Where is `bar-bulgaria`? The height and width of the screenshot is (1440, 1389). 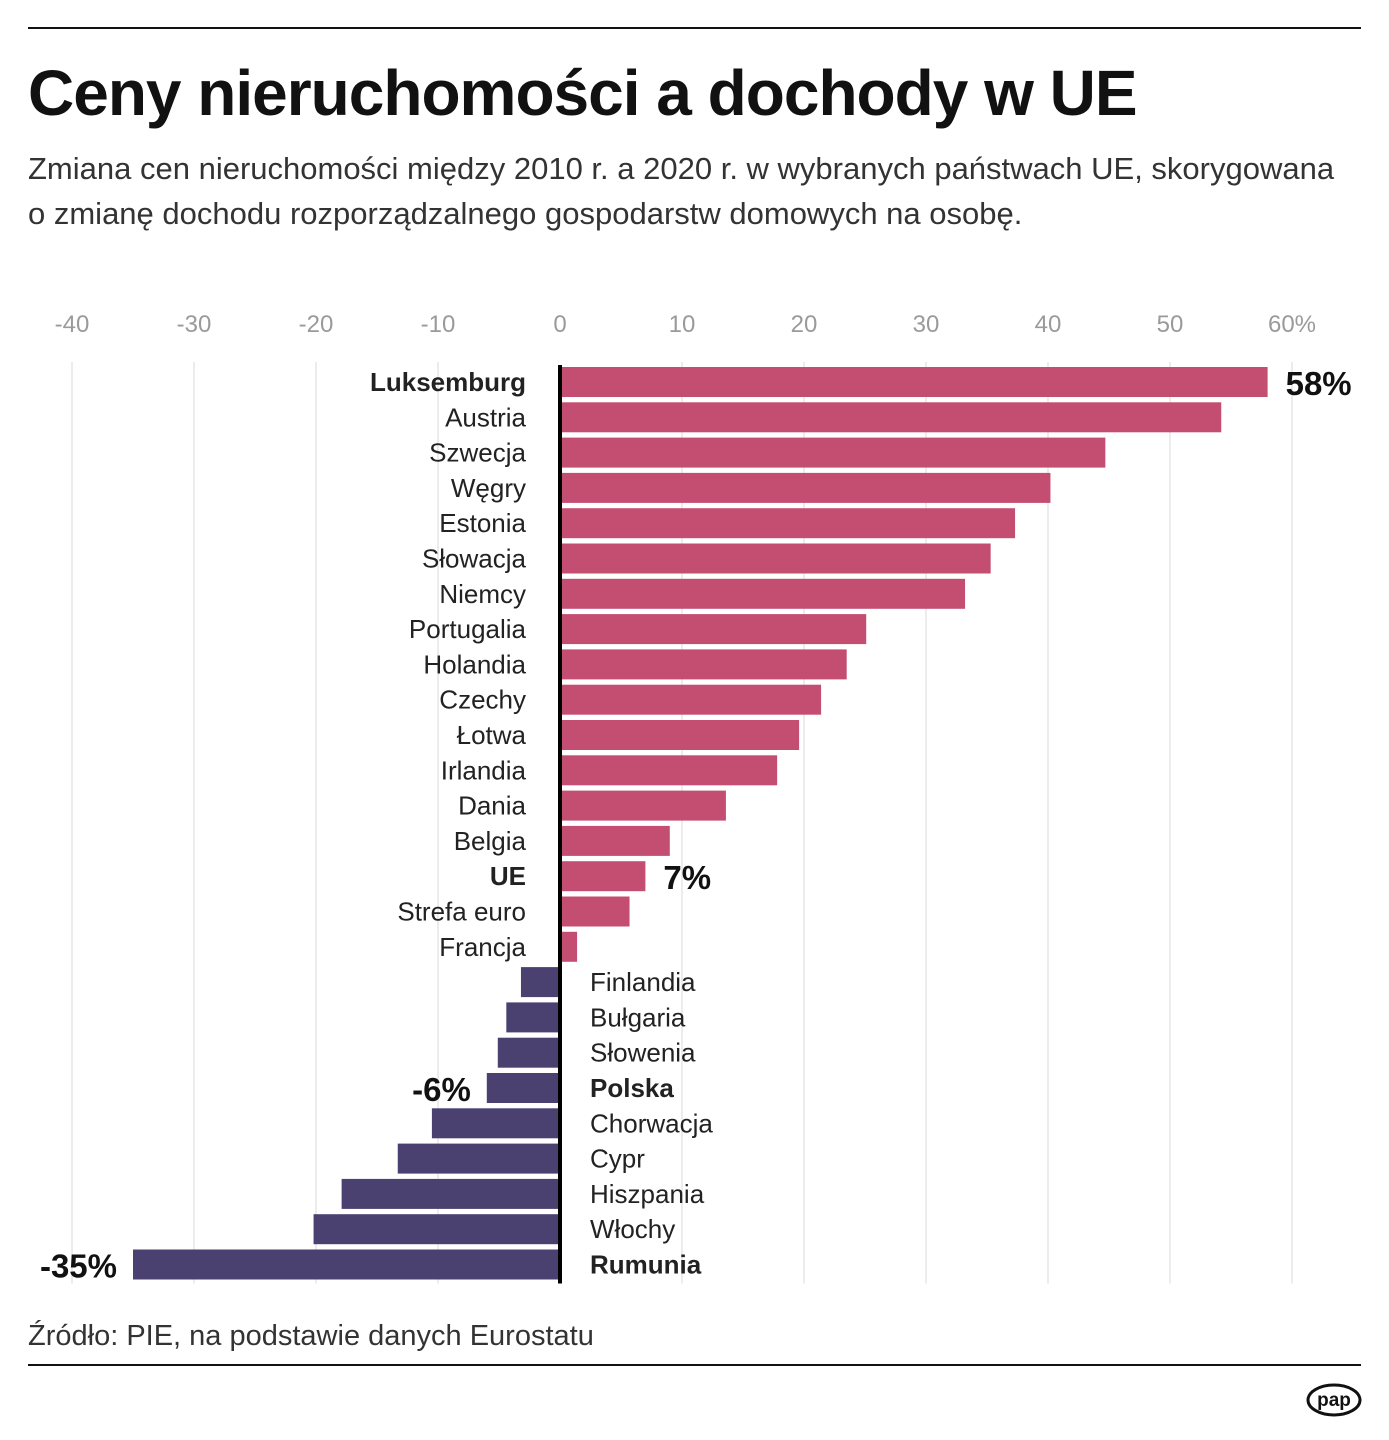
bar-bulgaria is located at coordinates (533, 1017).